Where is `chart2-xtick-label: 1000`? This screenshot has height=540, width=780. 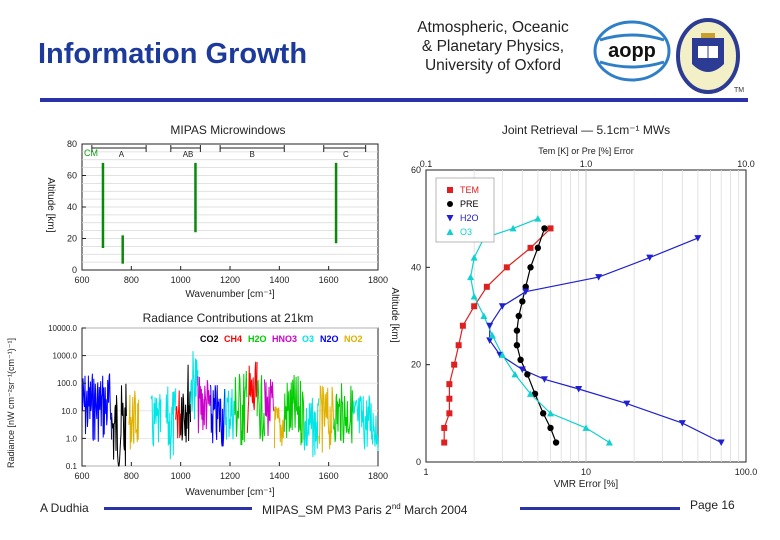 chart2-xtick-label: 1000 is located at coordinates (181, 476).